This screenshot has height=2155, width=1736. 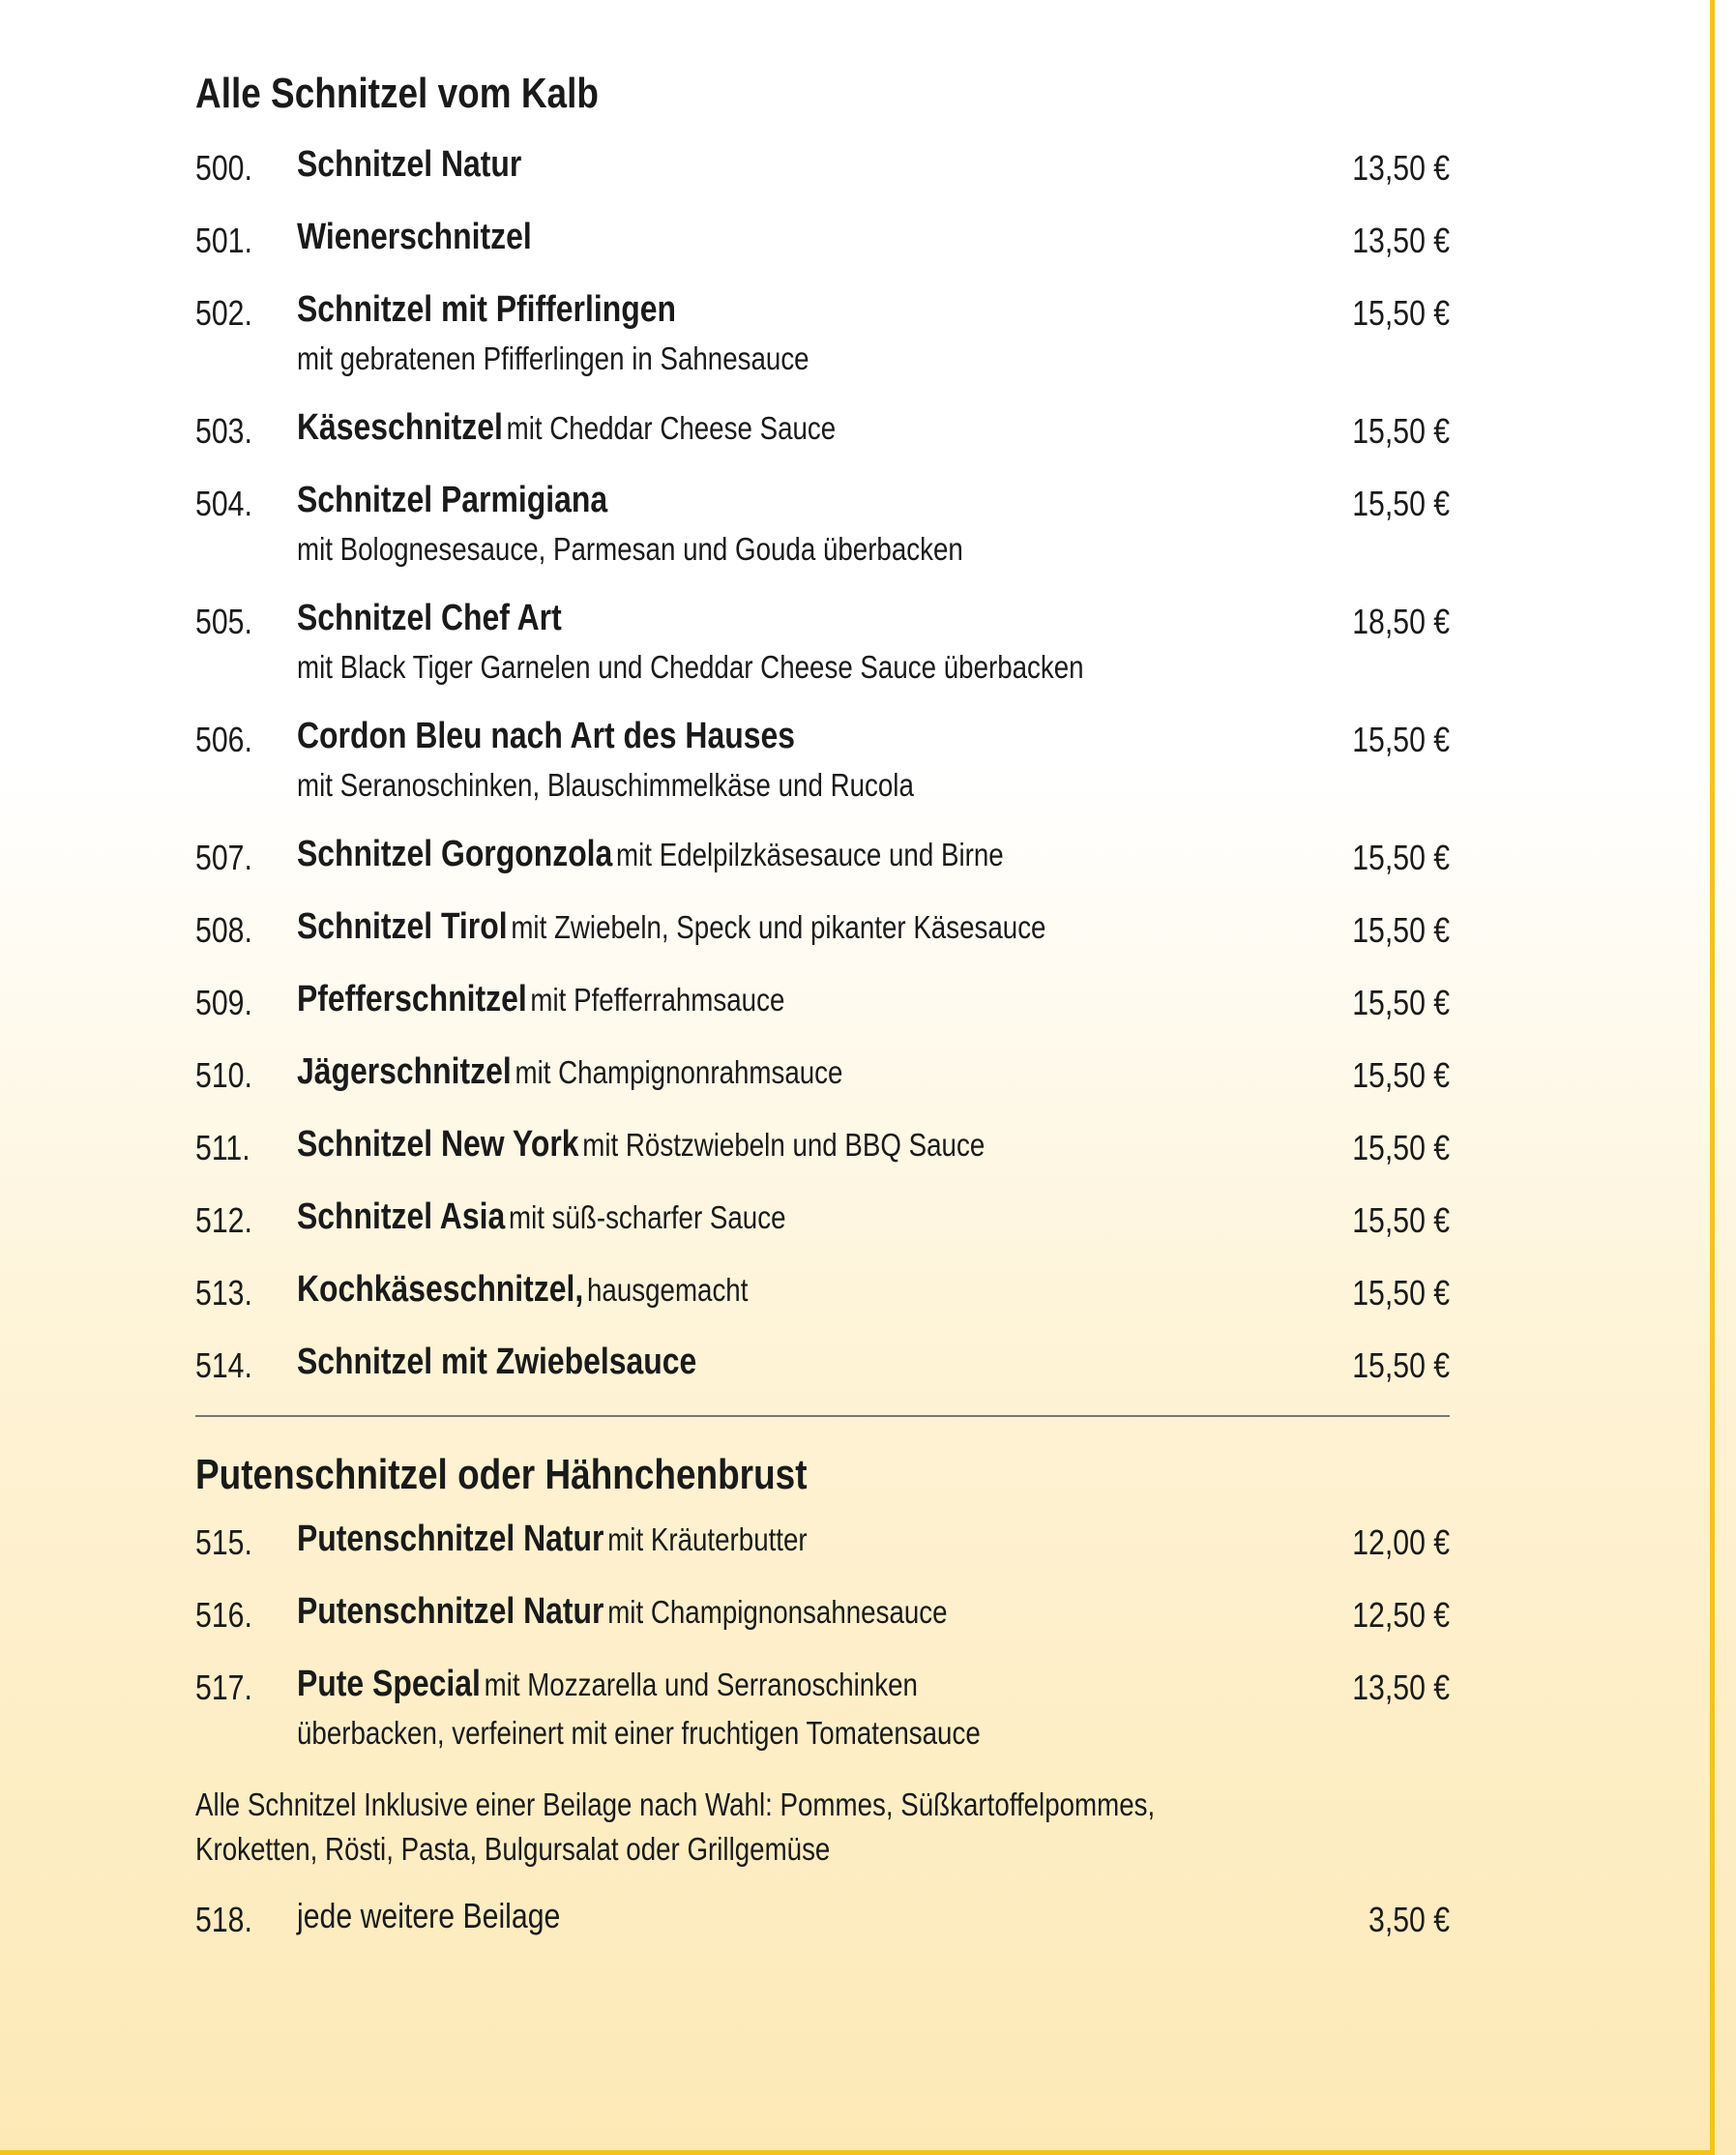 What do you see at coordinates (223, 930) in the screenshot?
I see `item-number: 508.` at bounding box center [223, 930].